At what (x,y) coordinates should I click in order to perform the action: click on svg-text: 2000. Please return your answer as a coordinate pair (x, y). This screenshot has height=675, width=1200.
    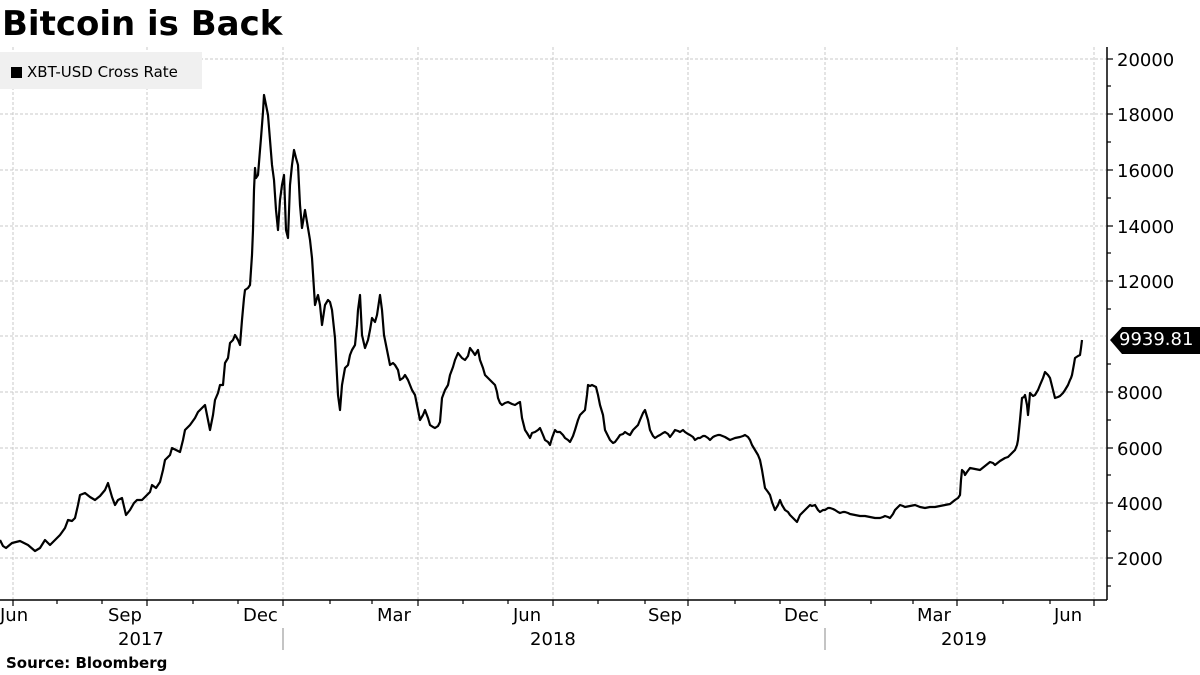
    Looking at the image, I should click on (1140, 559).